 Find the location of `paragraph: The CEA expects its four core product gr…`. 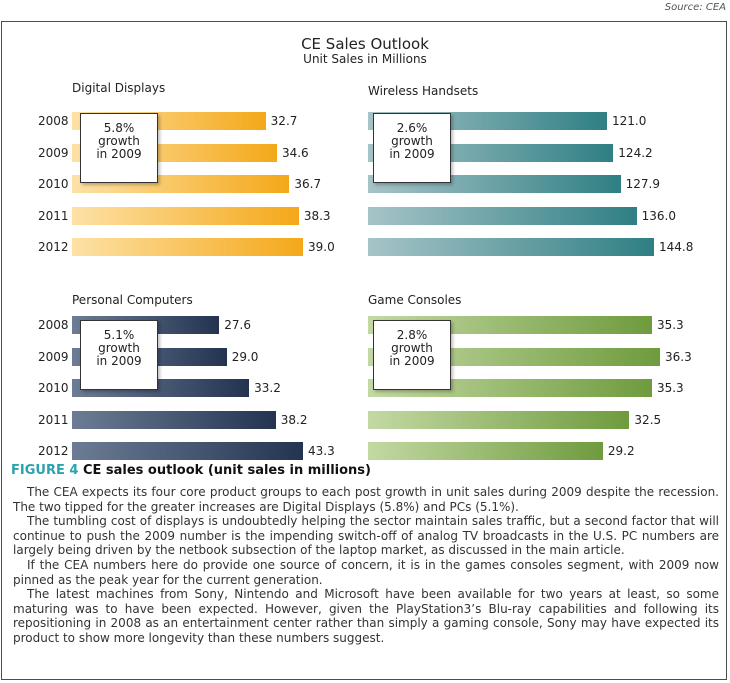

paragraph: The CEA expects its four core product gr… is located at coordinates (366, 499).